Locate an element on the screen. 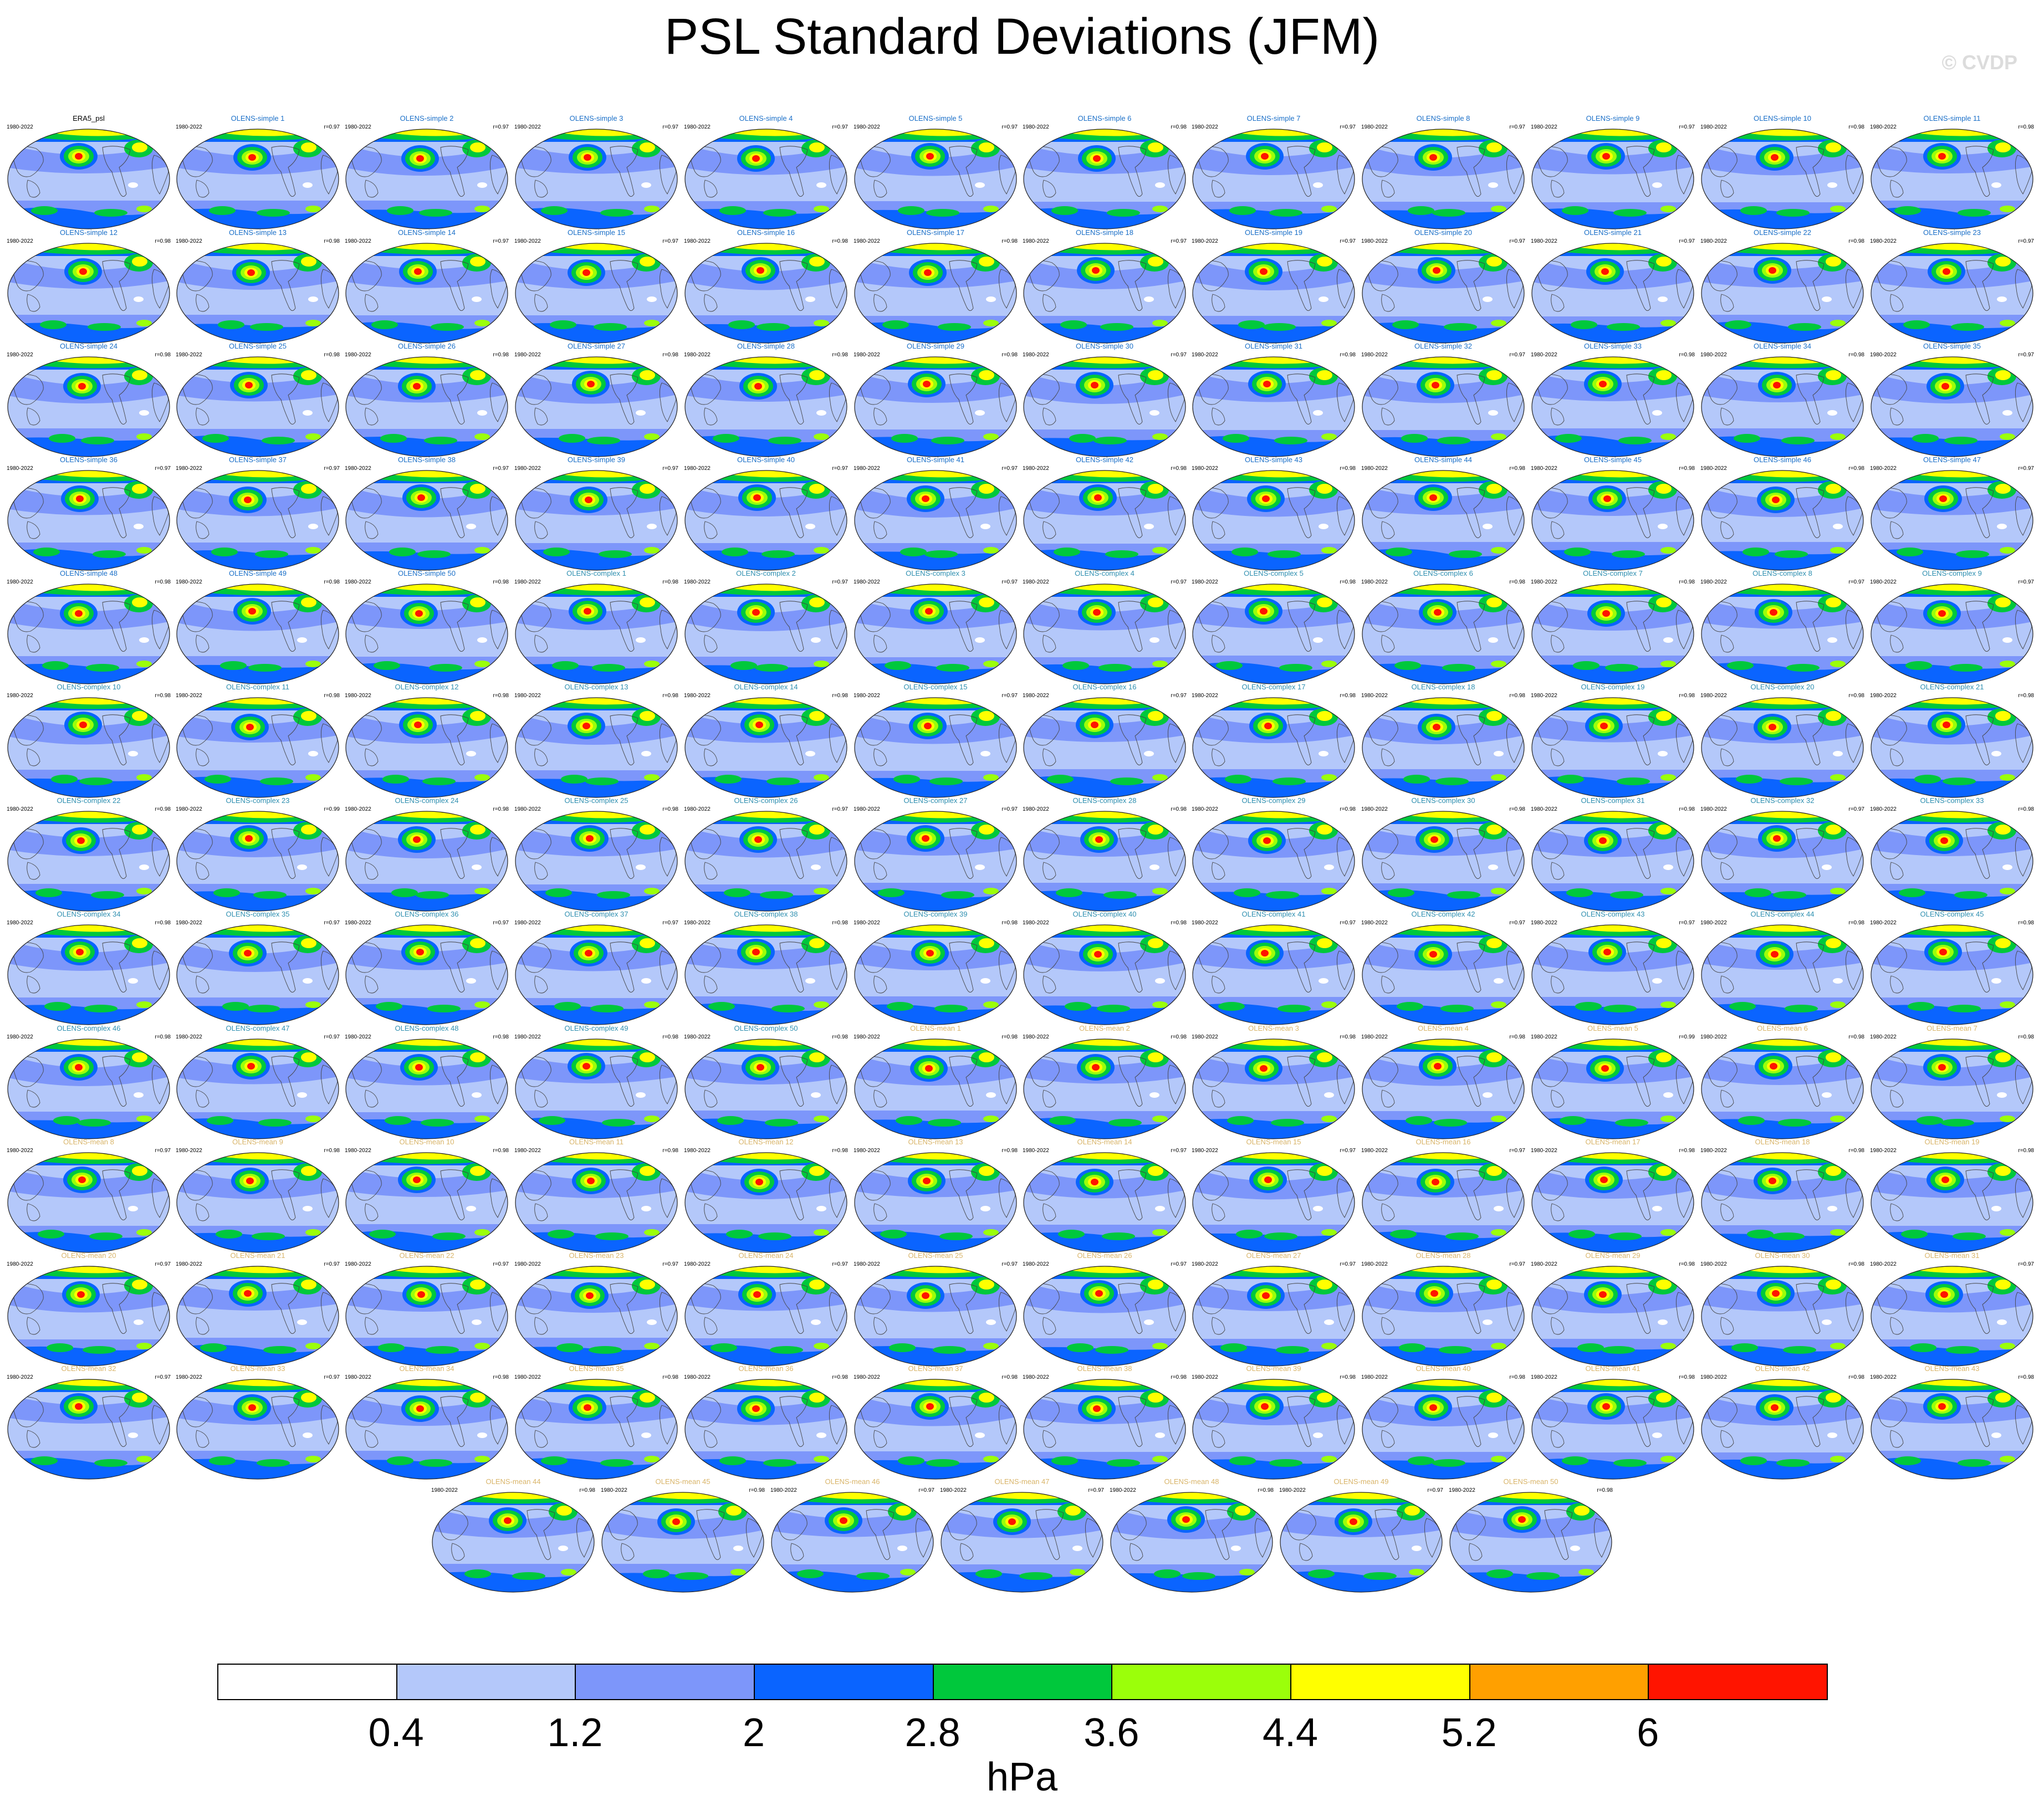 The height and width of the screenshot is (1806, 2044). map-panel: OLENS-simple 15 1980-2022 r=0.97 is located at coordinates (596, 287).